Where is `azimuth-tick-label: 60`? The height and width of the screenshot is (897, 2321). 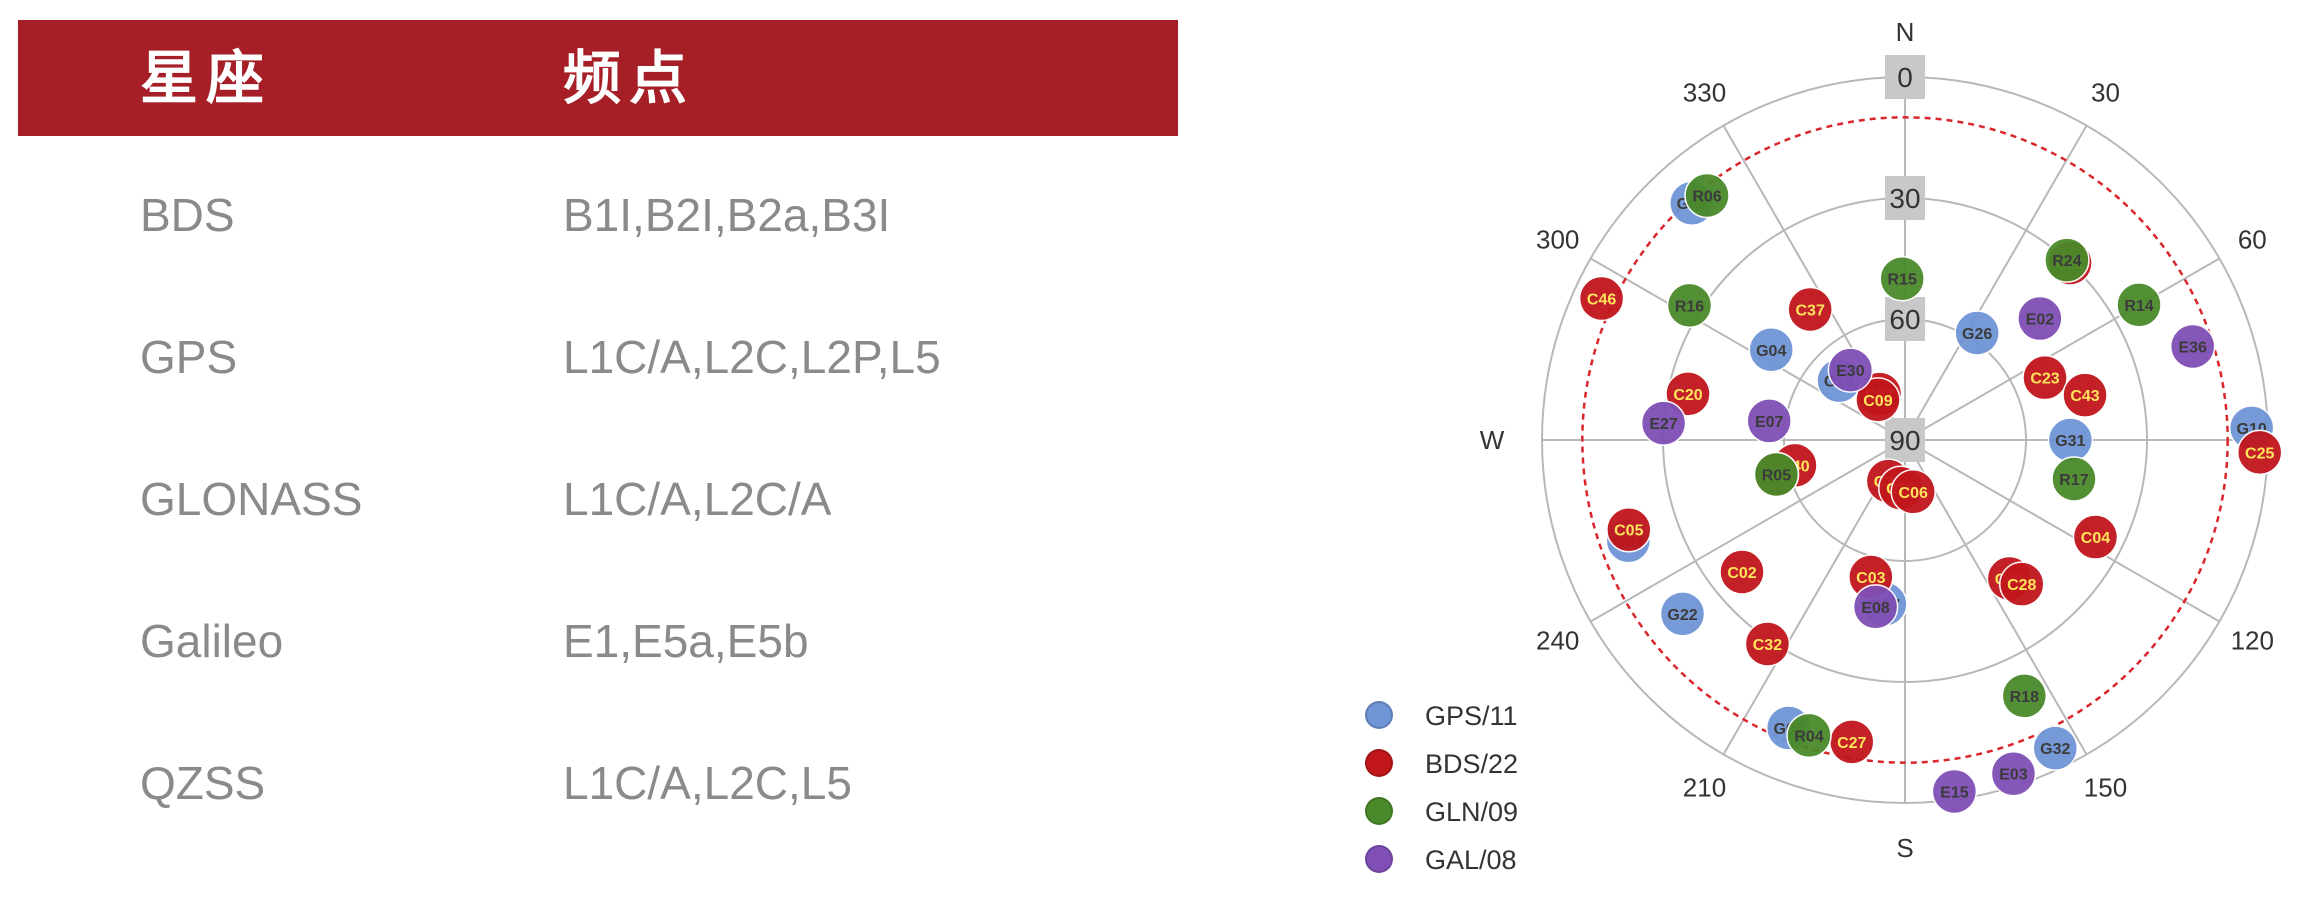 azimuth-tick-label: 60 is located at coordinates (2252, 240).